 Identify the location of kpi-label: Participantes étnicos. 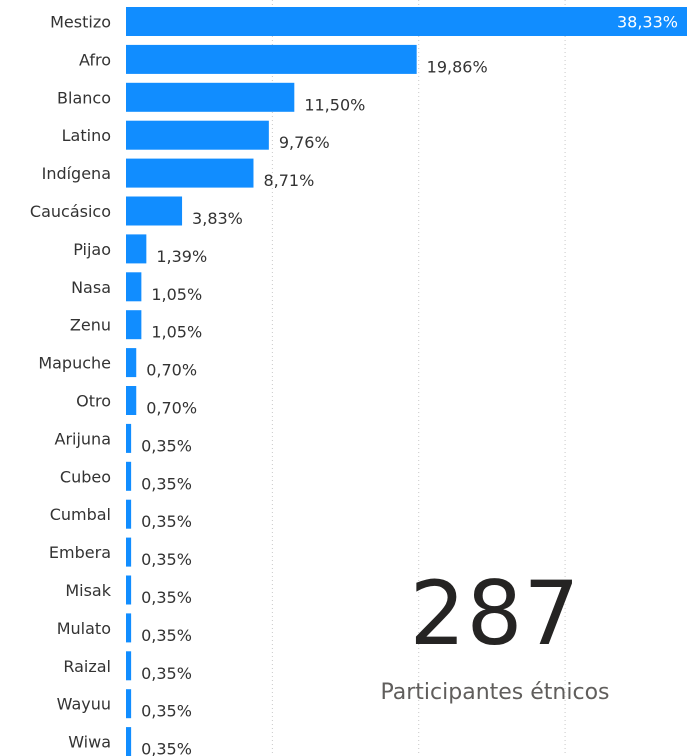
(495, 692).